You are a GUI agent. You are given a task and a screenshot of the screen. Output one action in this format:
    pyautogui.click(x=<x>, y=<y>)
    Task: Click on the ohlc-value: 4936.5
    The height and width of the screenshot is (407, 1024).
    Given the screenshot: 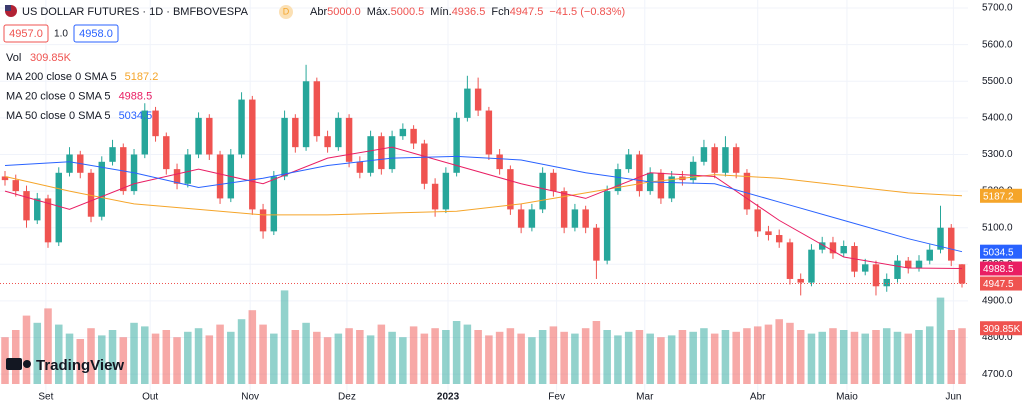 What is the action you would take?
    pyautogui.click(x=469, y=12)
    